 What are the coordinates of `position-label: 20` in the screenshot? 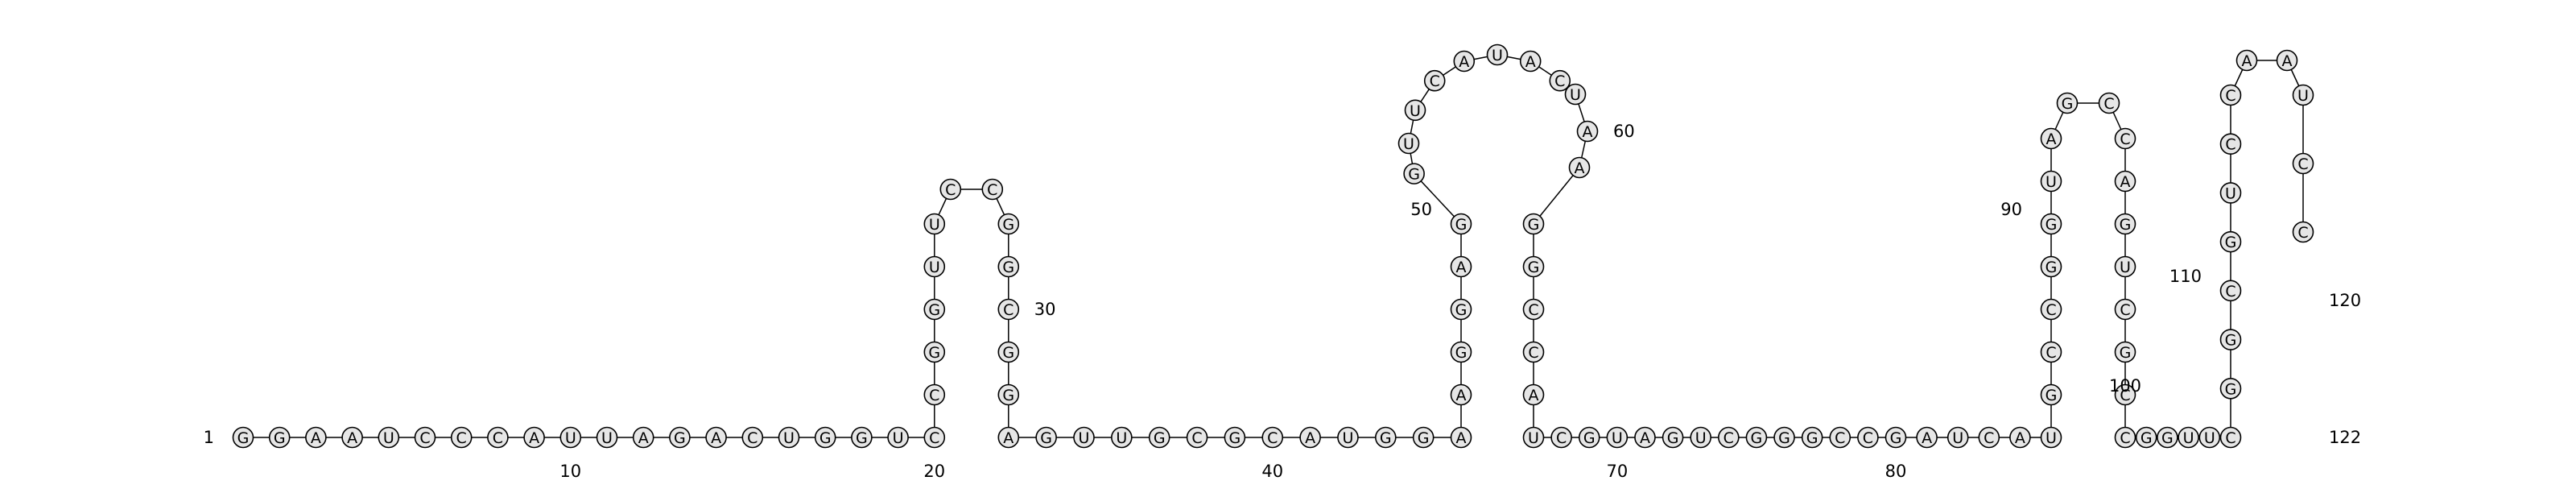 It's located at (934, 471).